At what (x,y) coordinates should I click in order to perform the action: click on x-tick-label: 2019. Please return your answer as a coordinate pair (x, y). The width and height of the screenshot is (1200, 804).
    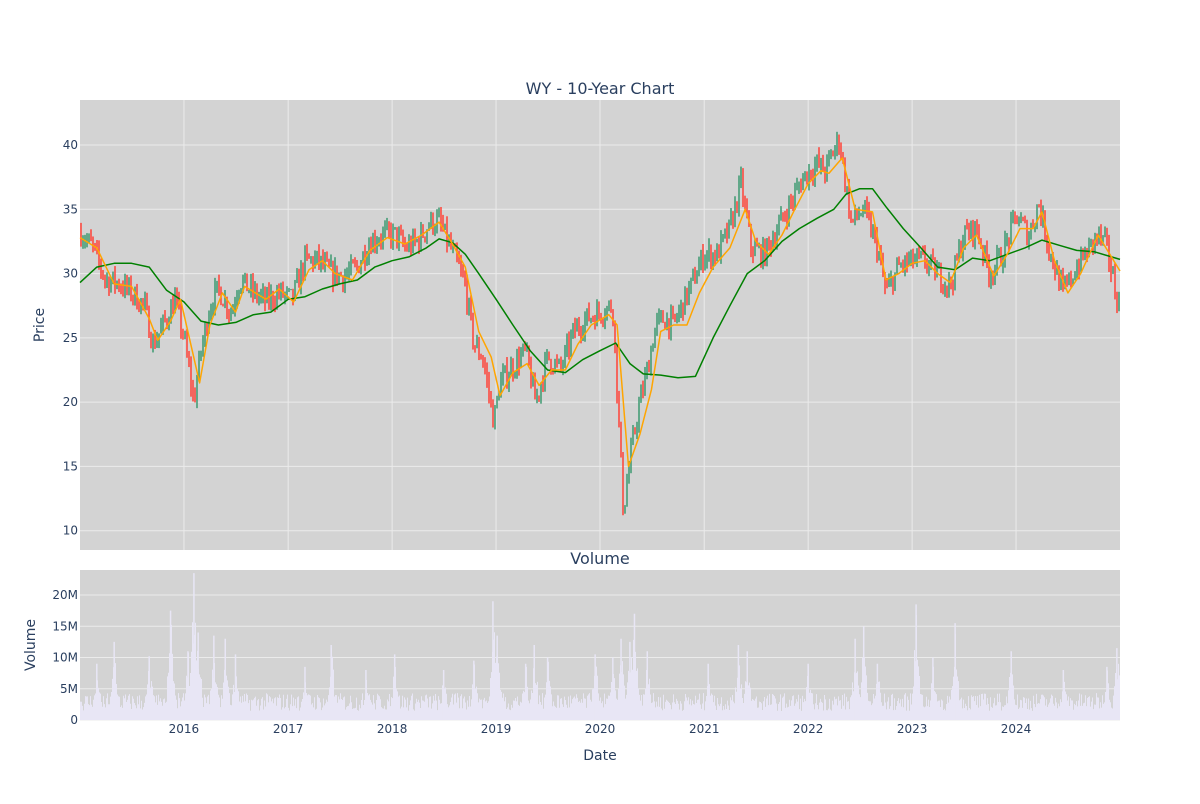
    Looking at the image, I should click on (496, 729).